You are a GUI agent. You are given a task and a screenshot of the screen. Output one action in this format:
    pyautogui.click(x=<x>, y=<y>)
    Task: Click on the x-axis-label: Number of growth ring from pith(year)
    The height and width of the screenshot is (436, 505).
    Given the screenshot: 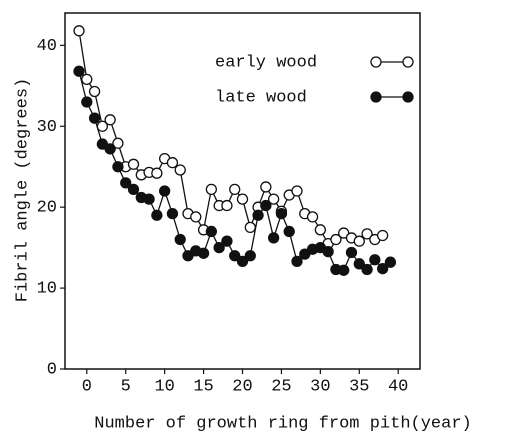 What is the action you would take?
    pyautogui.click(x=282, y=423)
    